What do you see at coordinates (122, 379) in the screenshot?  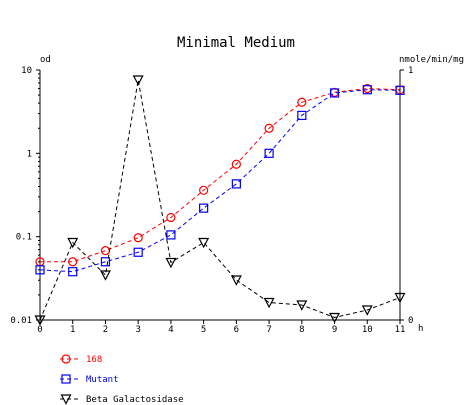 I see `legend: 168 Mutant Beta Galactosidase` at bounding box center [122, 379].